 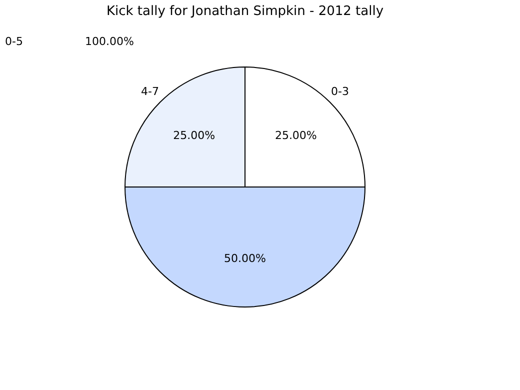 What do you see at coordinates (149, 91) in the screenshot?
I see `slice-label: 4-7` at bounding box center [149, 91].